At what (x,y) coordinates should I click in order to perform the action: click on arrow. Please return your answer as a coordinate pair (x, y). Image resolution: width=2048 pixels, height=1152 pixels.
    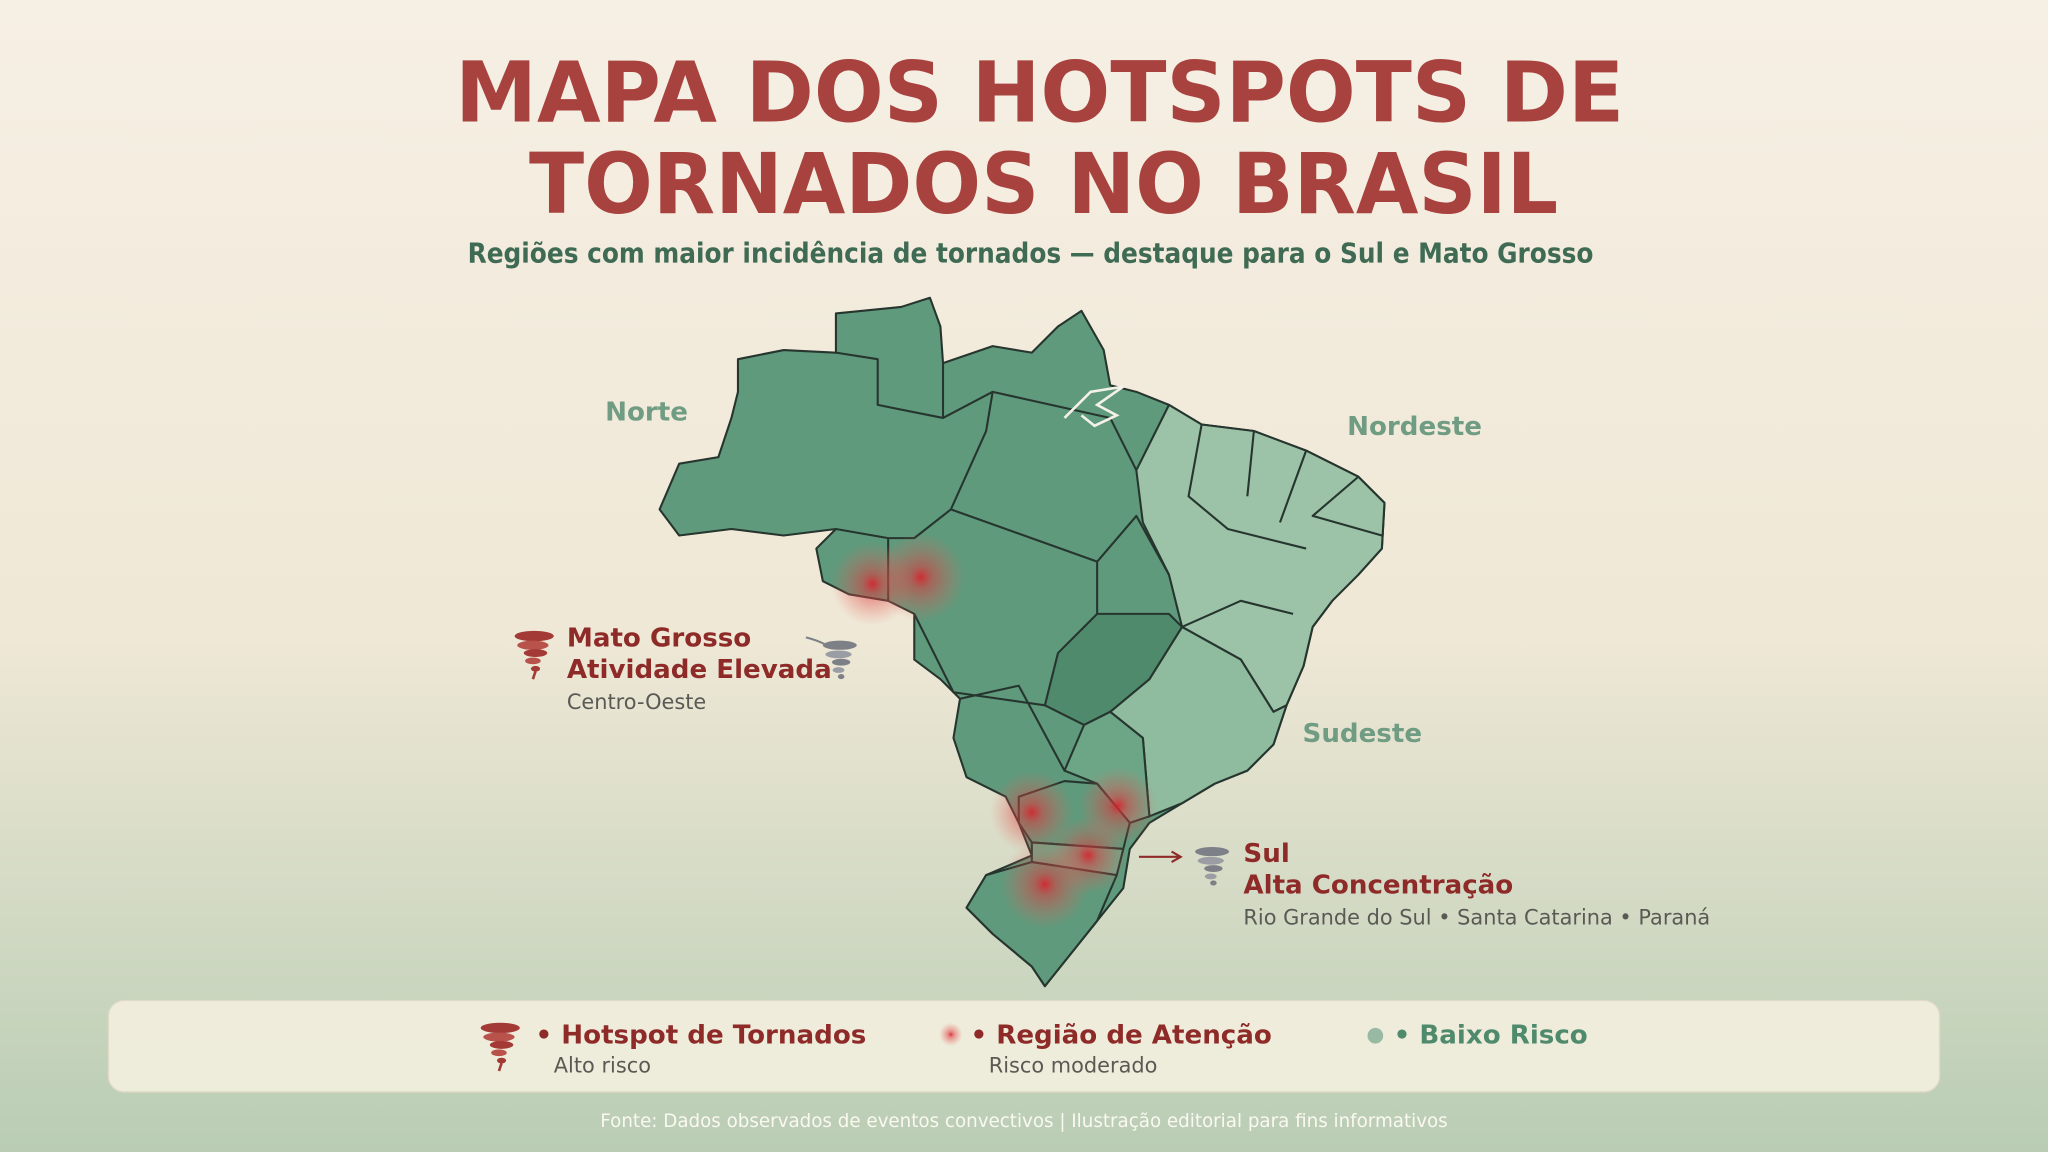
    Looking at the image, I should click on (1160, 856).